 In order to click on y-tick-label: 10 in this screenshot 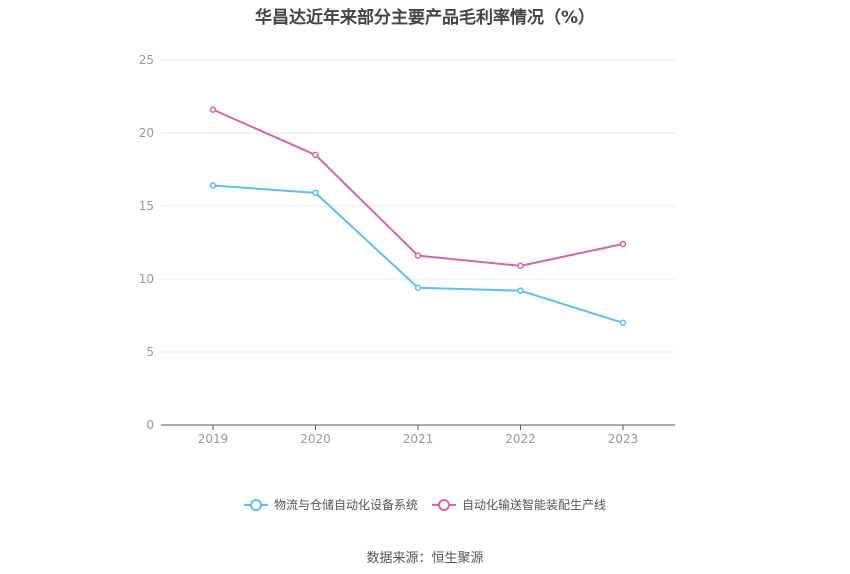, I will do `click(146, 279)`.